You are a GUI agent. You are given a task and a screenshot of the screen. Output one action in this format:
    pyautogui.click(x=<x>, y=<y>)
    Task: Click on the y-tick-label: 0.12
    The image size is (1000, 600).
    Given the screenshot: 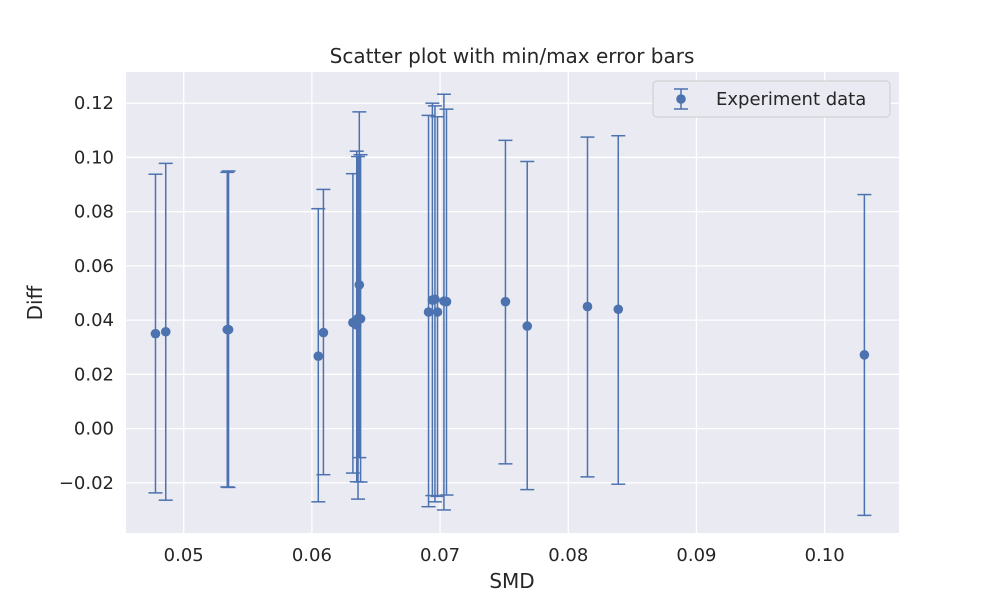 What is the action you would take?
    pyautogui.click(x=94, y=103)
    